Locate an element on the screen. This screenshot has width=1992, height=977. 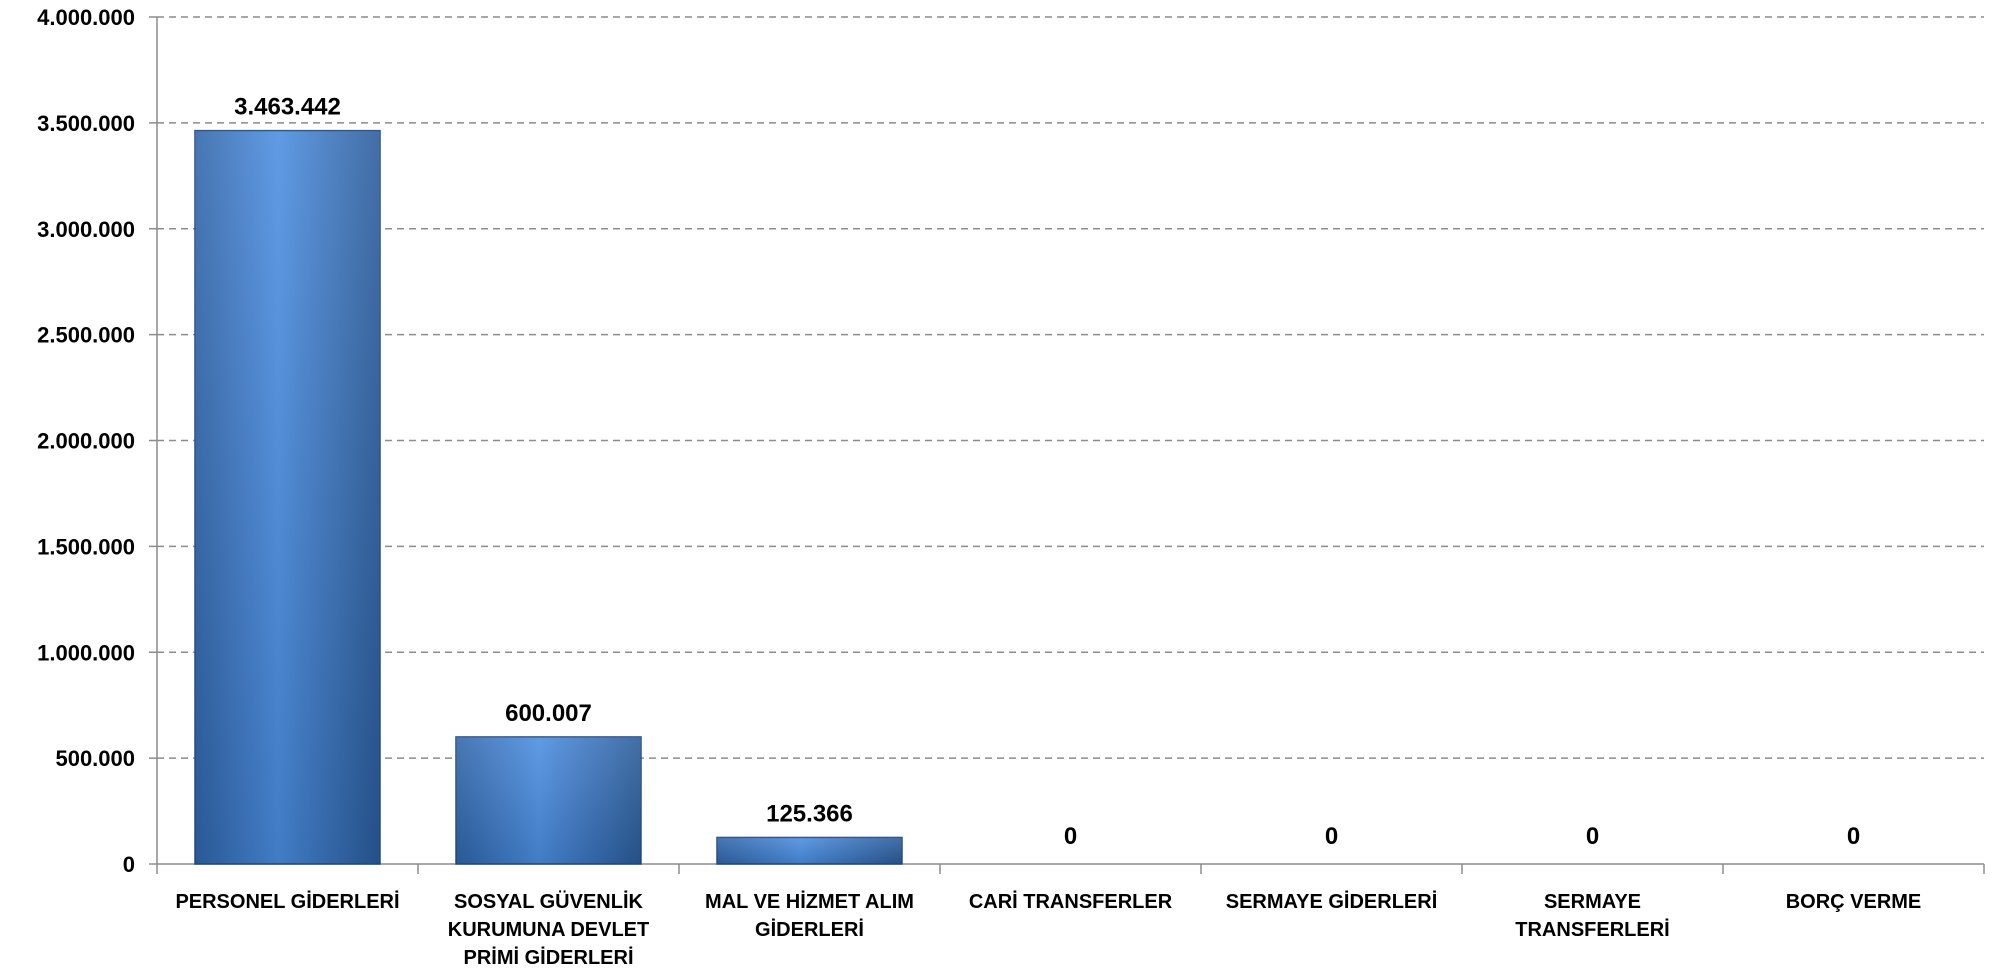
y-tick-label: 500.000 is located at coordinates (95, 758).